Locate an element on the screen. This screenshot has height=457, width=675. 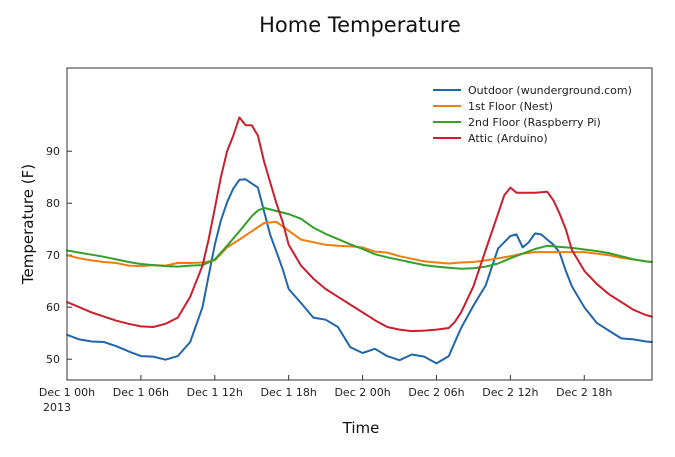
x-tick-sublabel: 2013 is located at coordinates (57, 407).